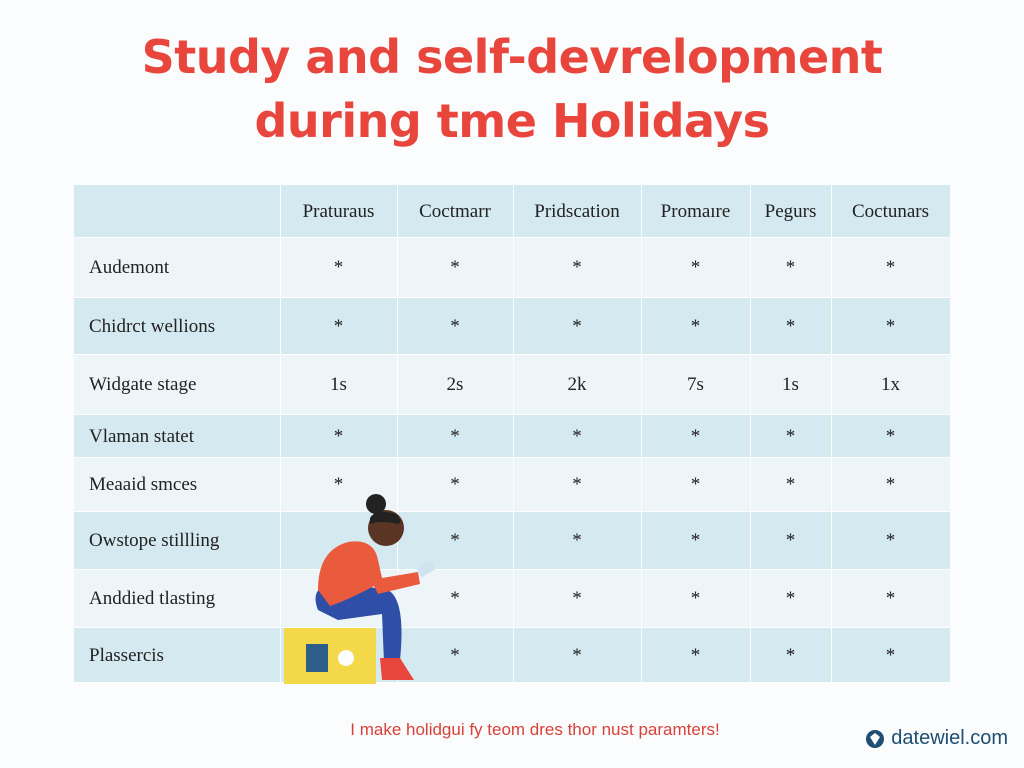  What do you see at coordinates (695, 384) in the screenshot?
I see `table-cell: 7s` at bounding box center [695, 384].